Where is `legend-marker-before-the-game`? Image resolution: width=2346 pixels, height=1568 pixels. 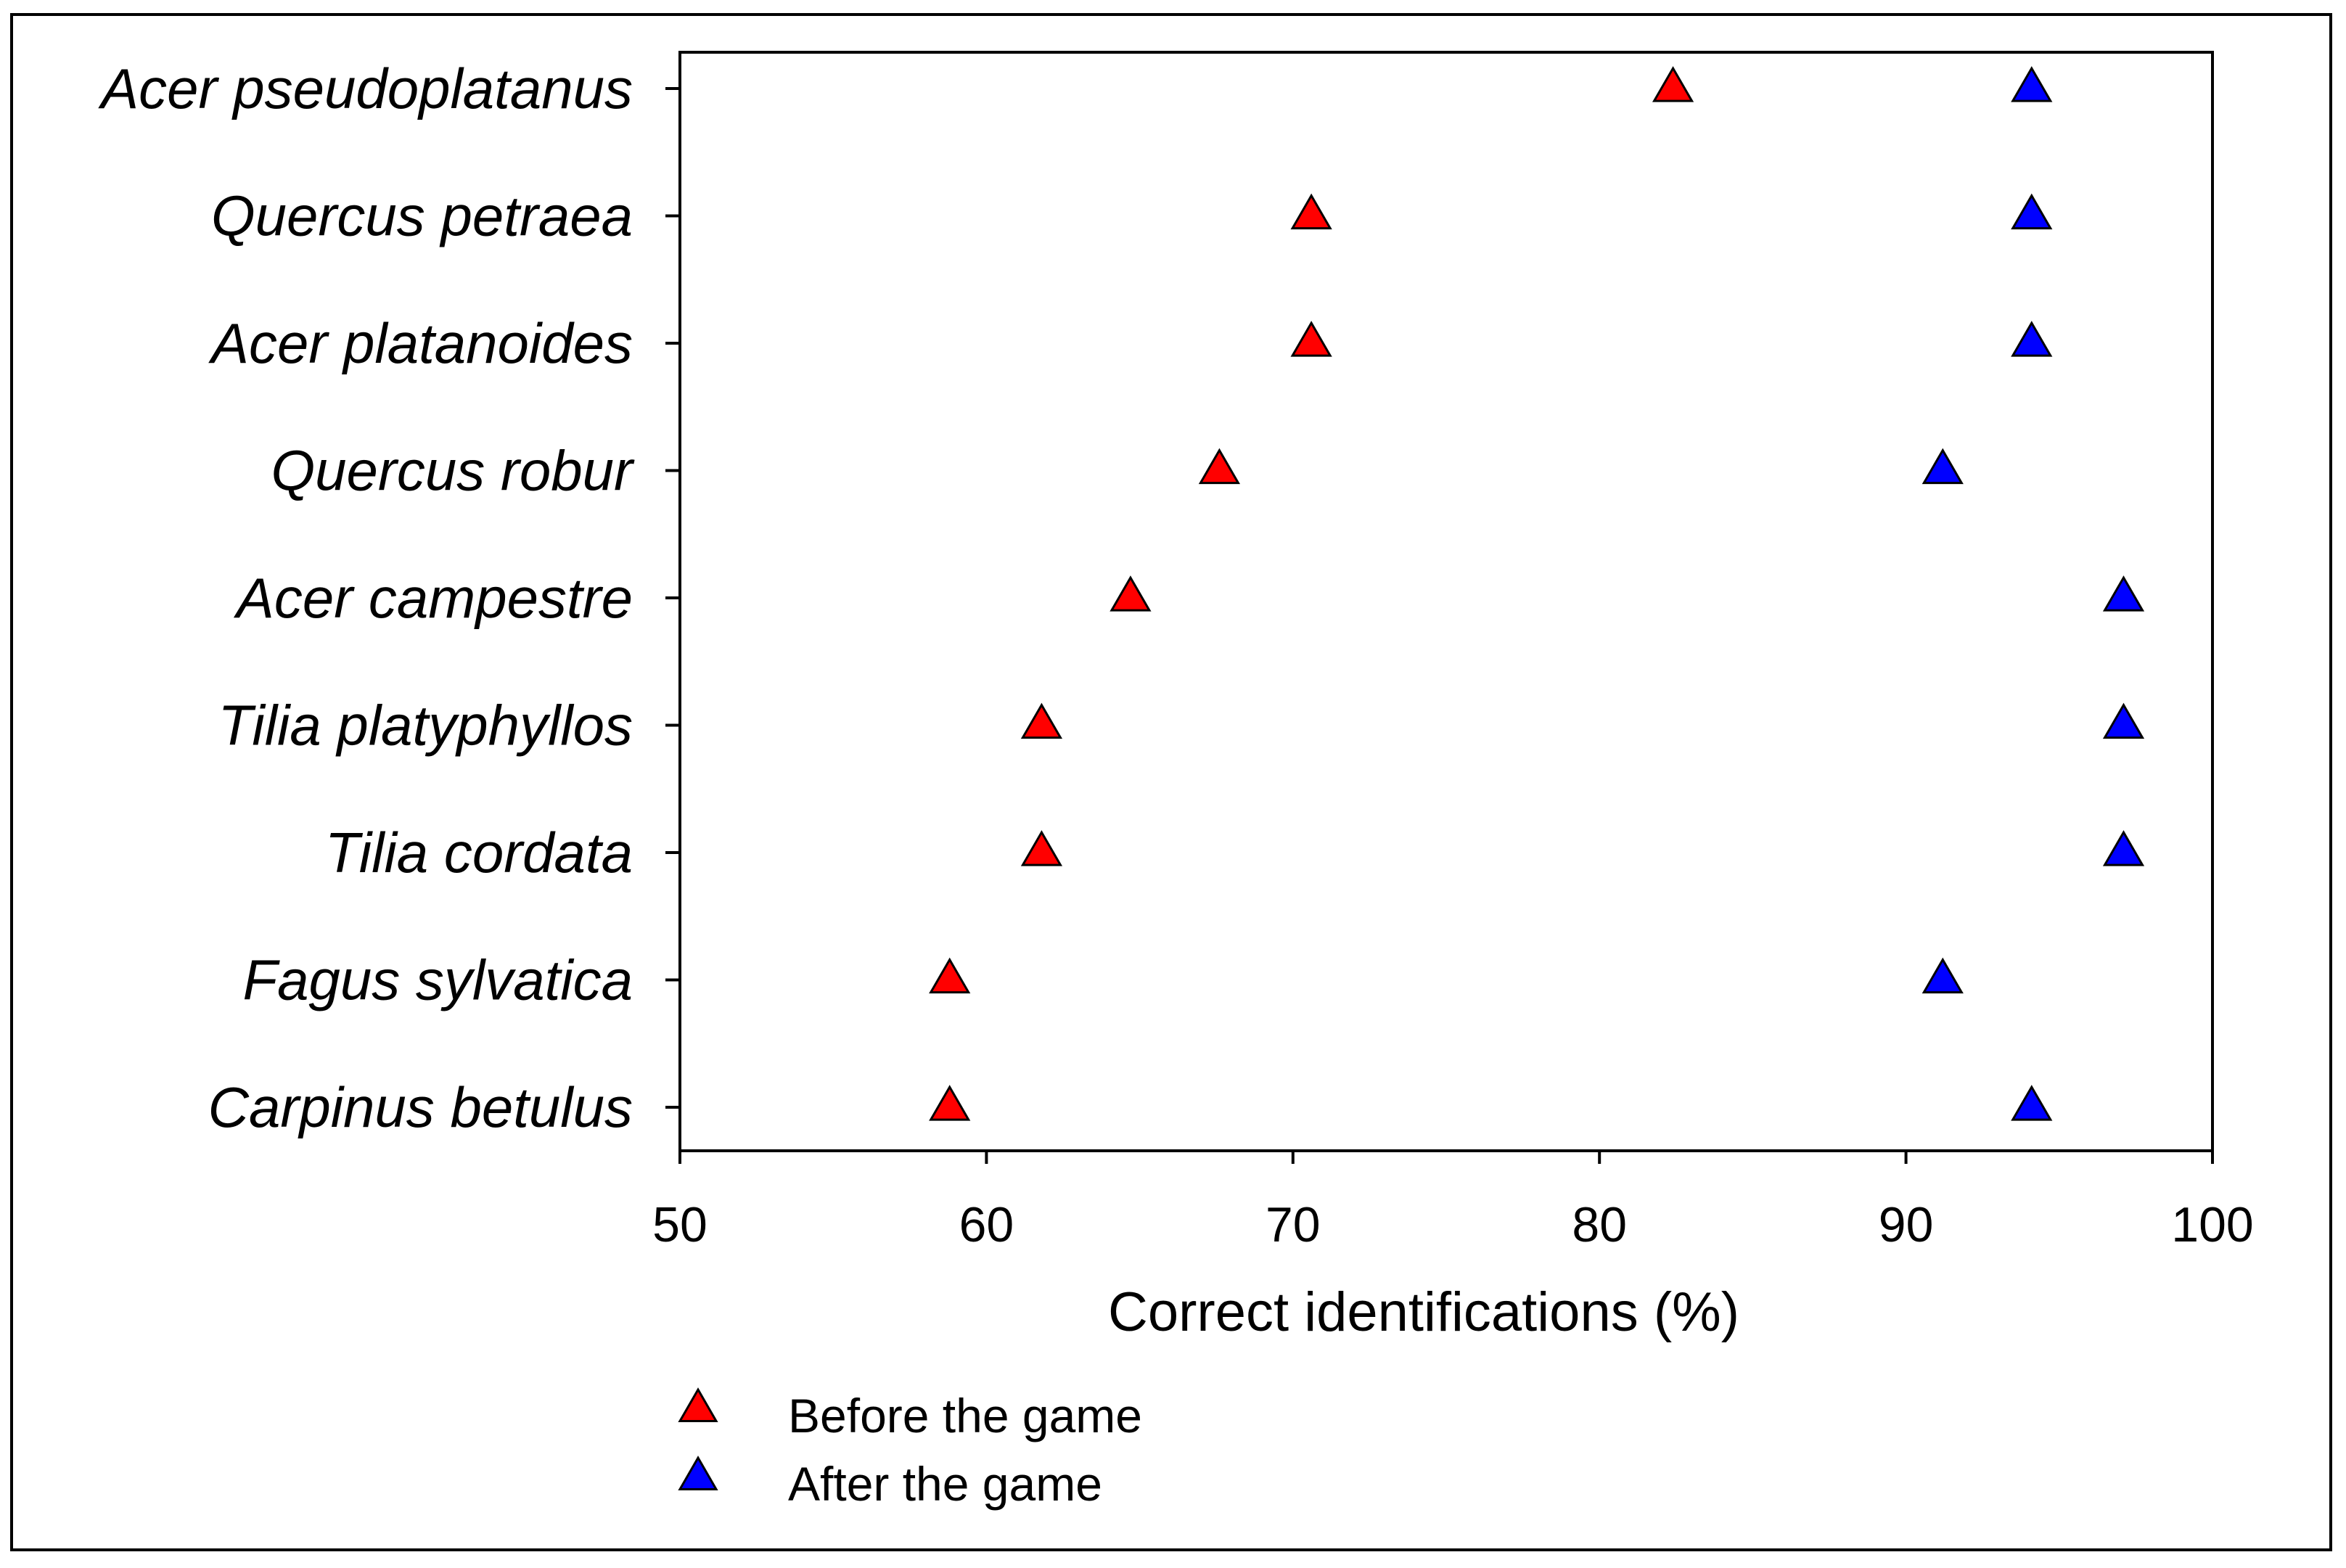 legend-marker-before-the-game is located at coordinates (698, 1404).